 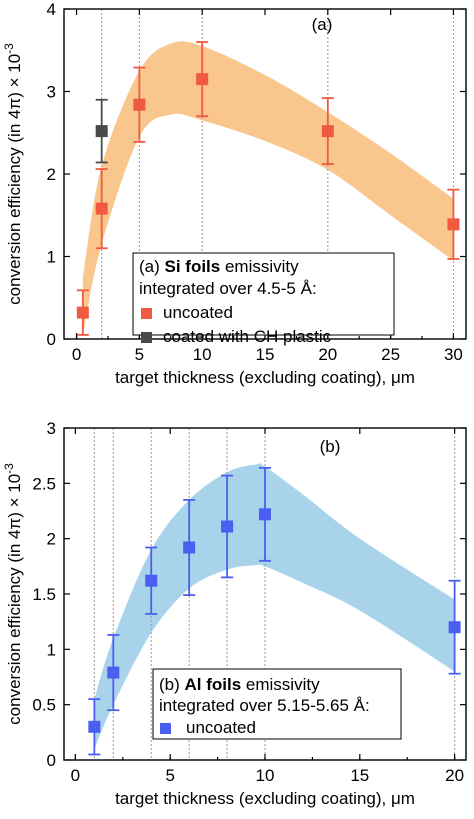 I want to click on panel-b-label: (b), so click(x=330, y=446).